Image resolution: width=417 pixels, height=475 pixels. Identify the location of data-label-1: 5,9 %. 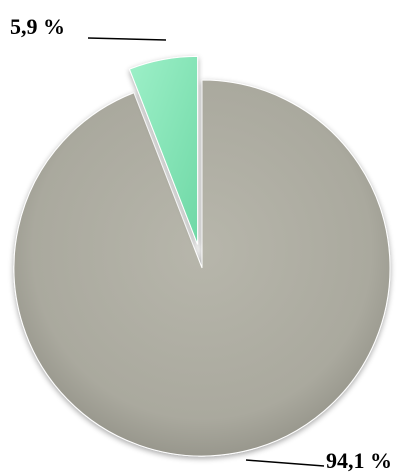
(37, 26).